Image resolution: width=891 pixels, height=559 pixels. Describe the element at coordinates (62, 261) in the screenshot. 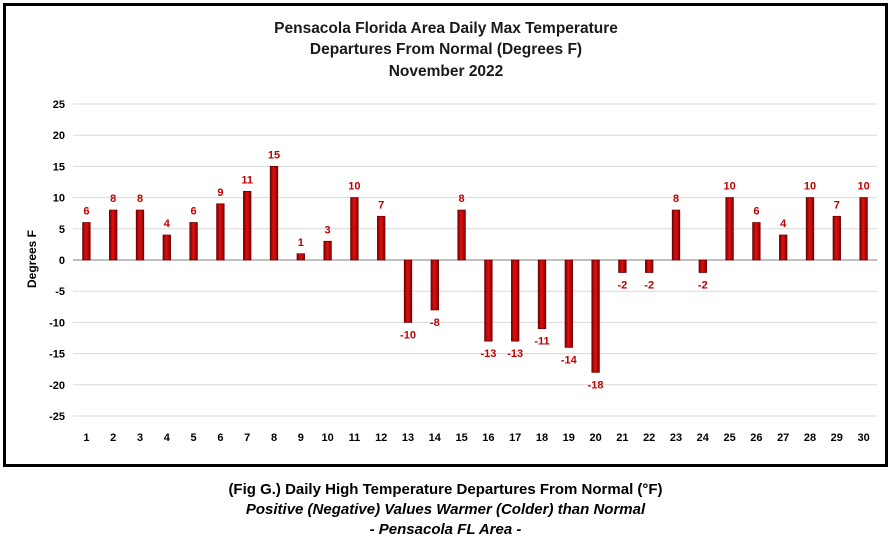

I see `y-tick-label: 0` at that location.